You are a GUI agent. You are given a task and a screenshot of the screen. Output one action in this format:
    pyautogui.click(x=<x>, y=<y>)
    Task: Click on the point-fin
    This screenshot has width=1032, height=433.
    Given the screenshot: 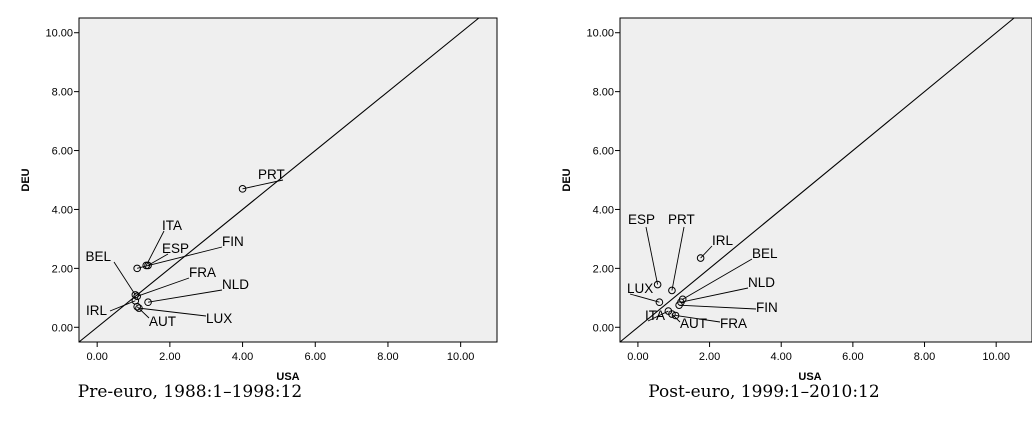 What is the action you would take?
    pyautogui.click(x=137, y=268)
    